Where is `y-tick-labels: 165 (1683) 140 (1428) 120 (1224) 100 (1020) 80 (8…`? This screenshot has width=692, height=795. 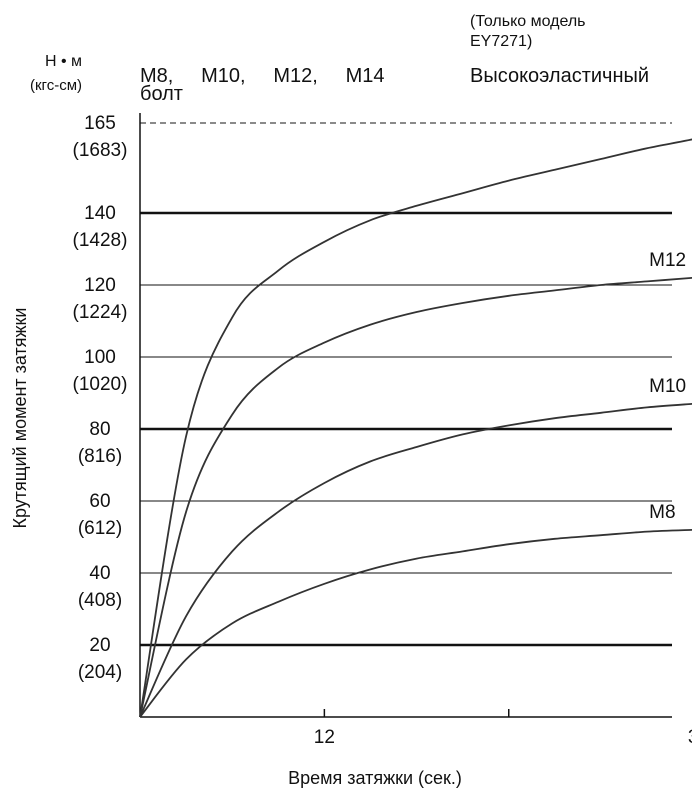 y-tick-labels: 165 (1683) 140 (1428) 120 (1224) 100 (1020) 80 (8… is located at coordinates (100, 398).